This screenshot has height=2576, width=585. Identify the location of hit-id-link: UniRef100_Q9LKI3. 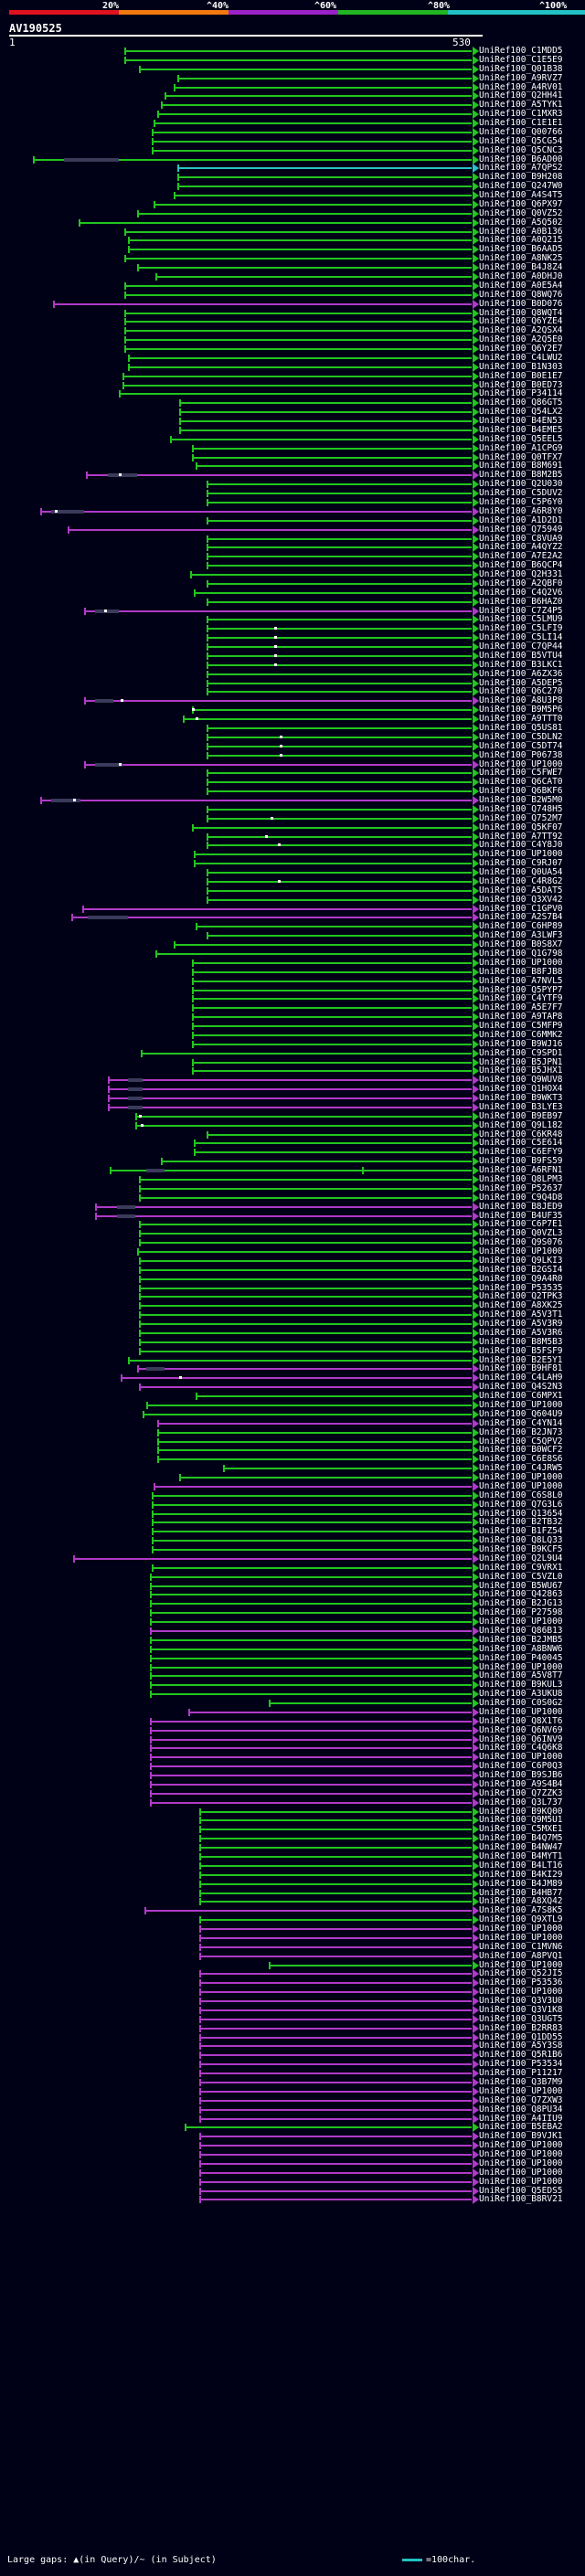
(521, 1260).